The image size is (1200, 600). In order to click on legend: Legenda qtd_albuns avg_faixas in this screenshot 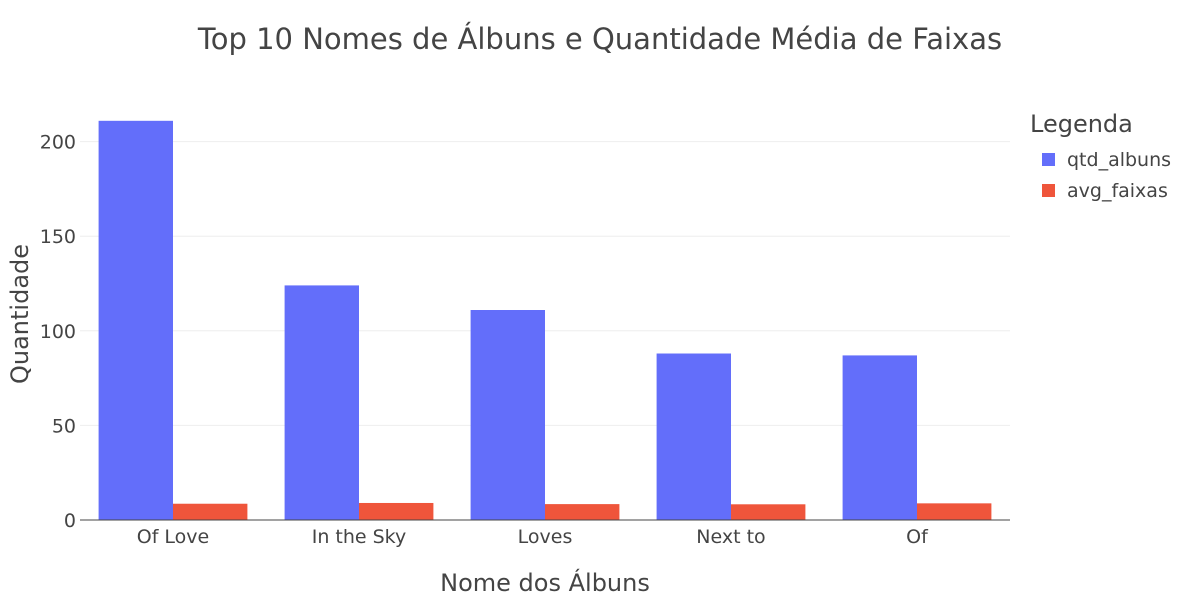, I will do `click(1100, 158)`.